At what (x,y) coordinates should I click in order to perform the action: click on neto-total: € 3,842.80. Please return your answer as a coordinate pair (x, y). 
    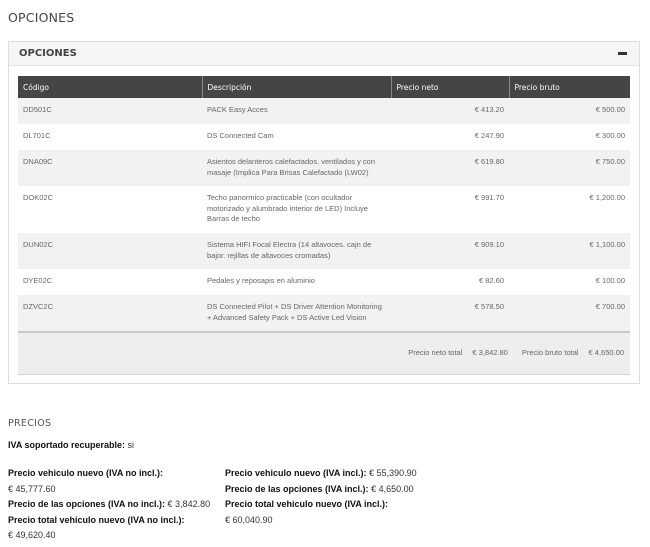
    Looking at the image, I should click on (490, 352).